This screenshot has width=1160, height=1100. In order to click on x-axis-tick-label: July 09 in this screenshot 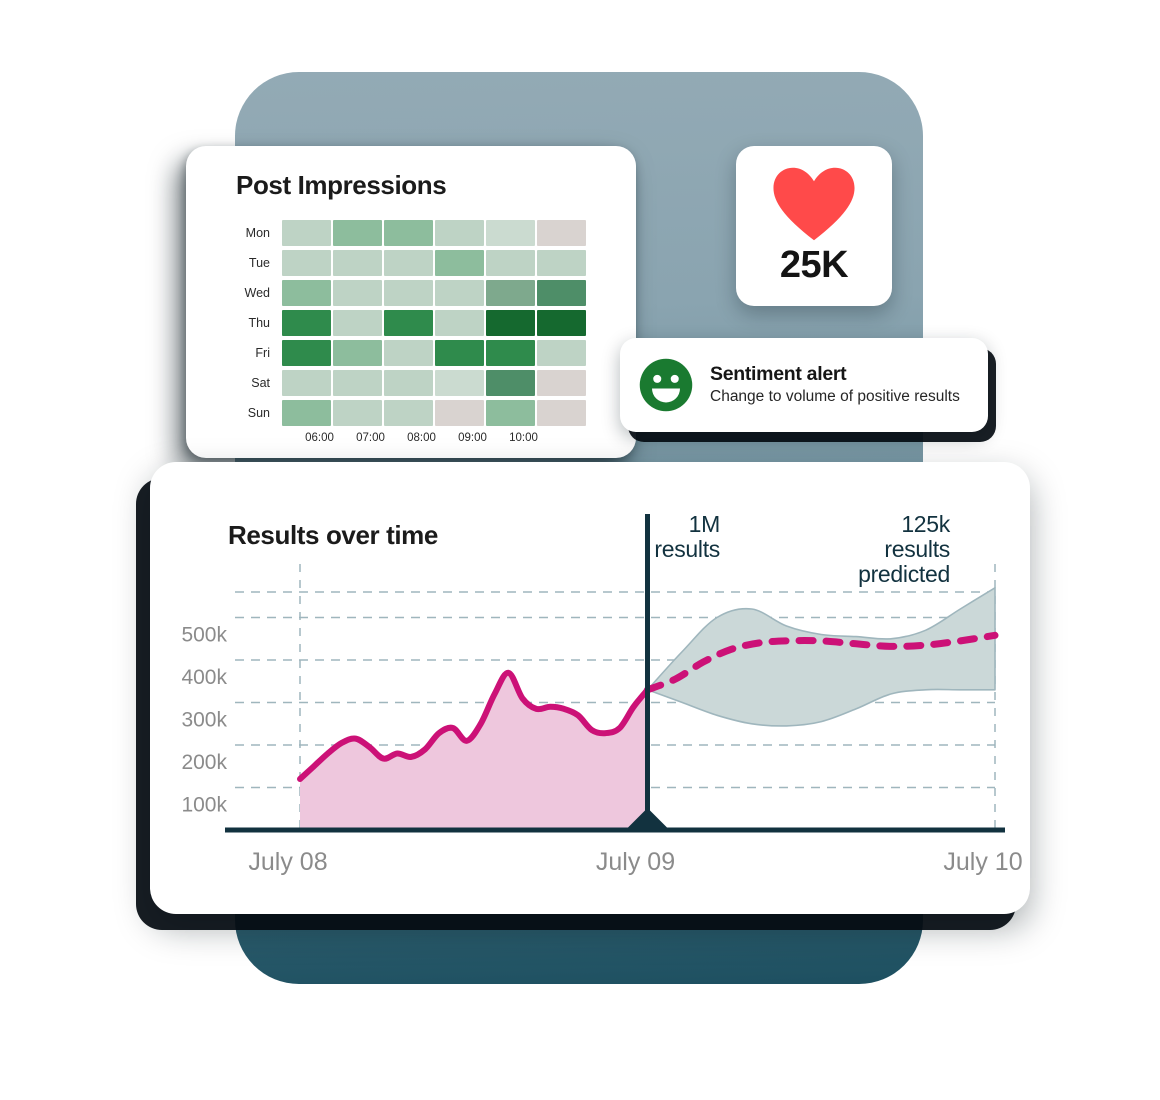, I will do `click(635, 862)`.